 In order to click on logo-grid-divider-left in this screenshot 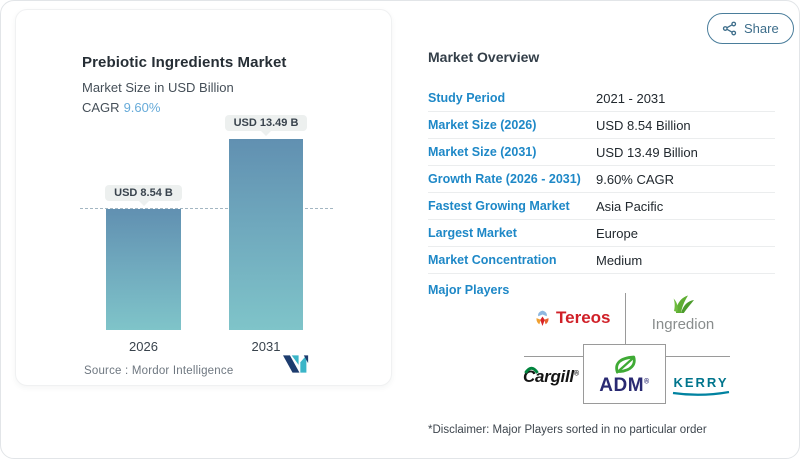, I will do `click(553, 356)`.